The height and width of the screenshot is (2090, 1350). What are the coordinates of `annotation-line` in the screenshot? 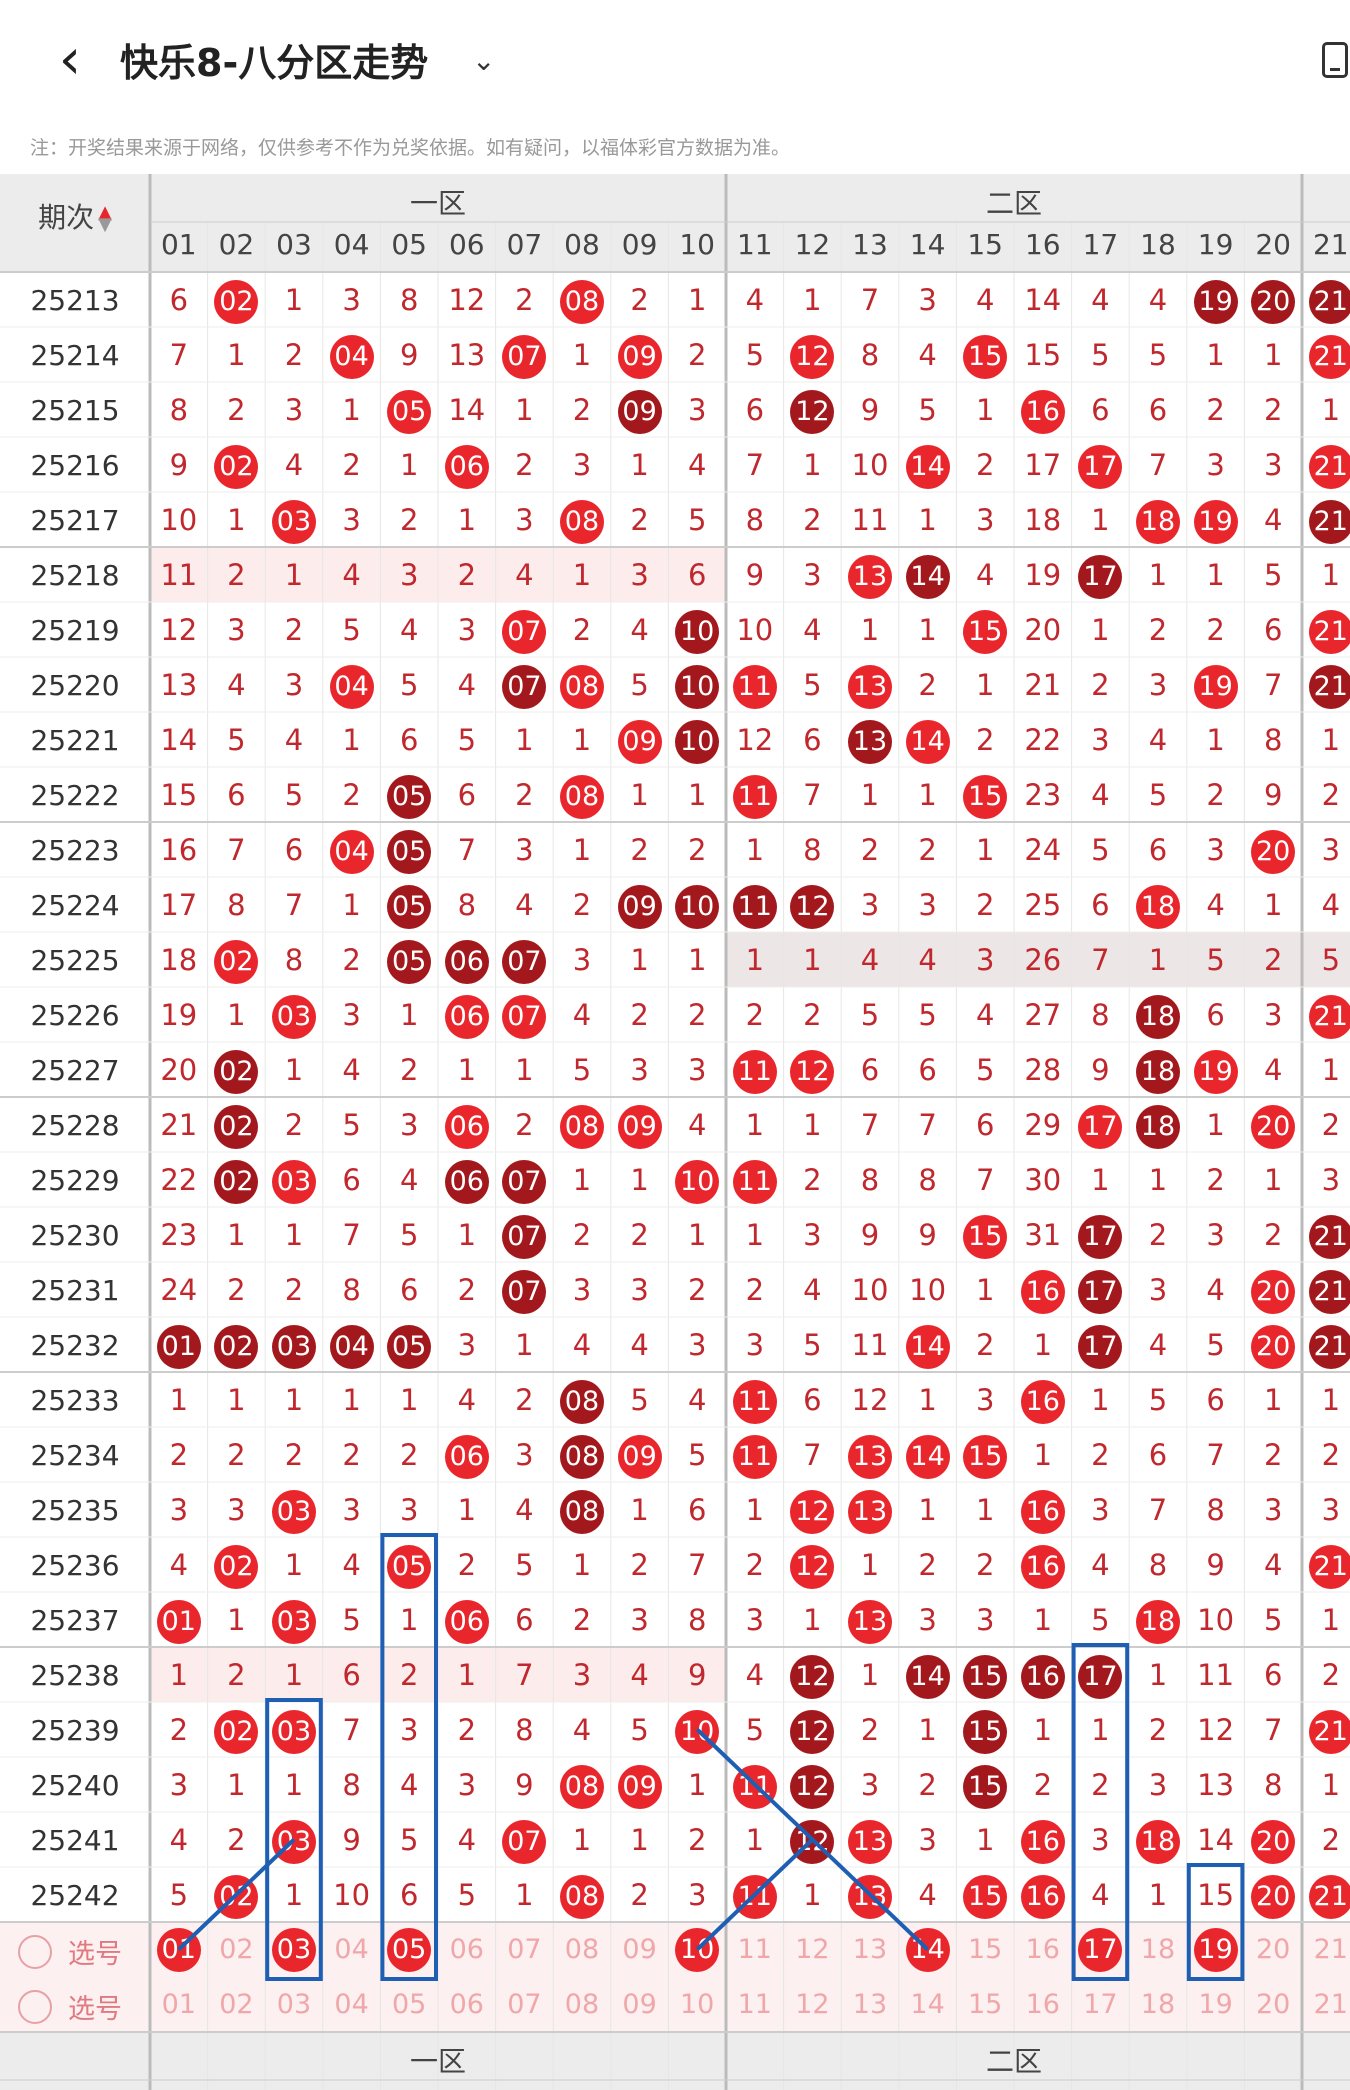 It's located at (236, 1895).